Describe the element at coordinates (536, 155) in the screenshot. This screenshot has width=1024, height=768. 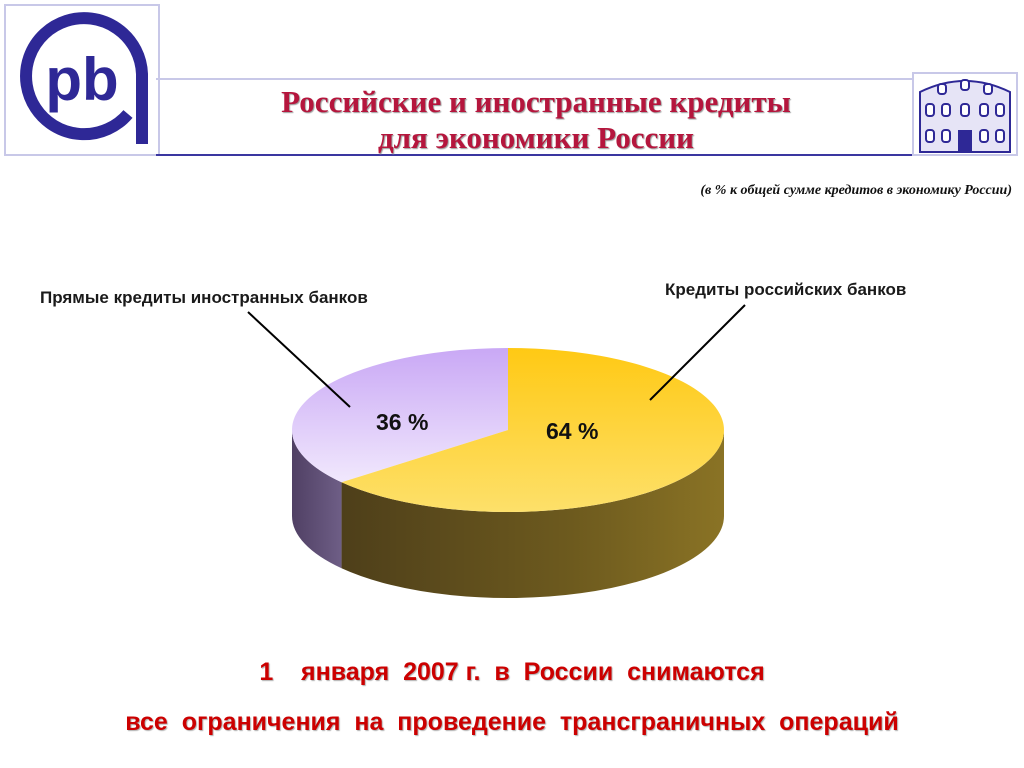
I see `header-rule-bottom` at that location.